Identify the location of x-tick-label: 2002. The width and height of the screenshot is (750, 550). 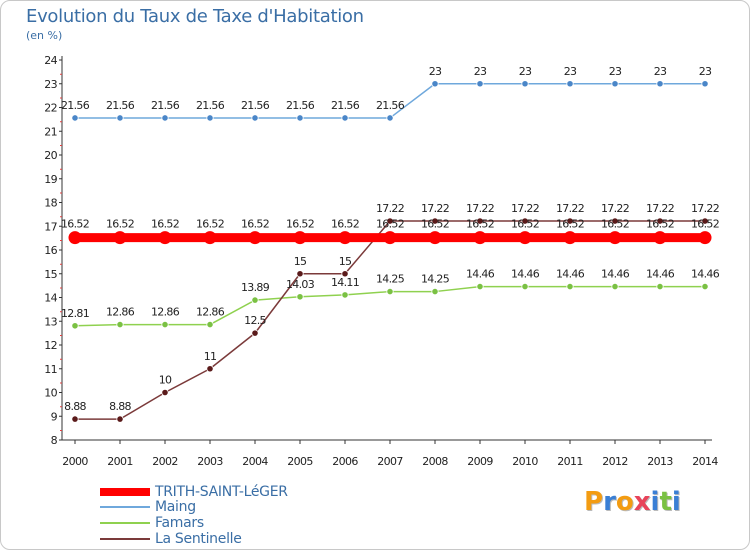
(165, 461).